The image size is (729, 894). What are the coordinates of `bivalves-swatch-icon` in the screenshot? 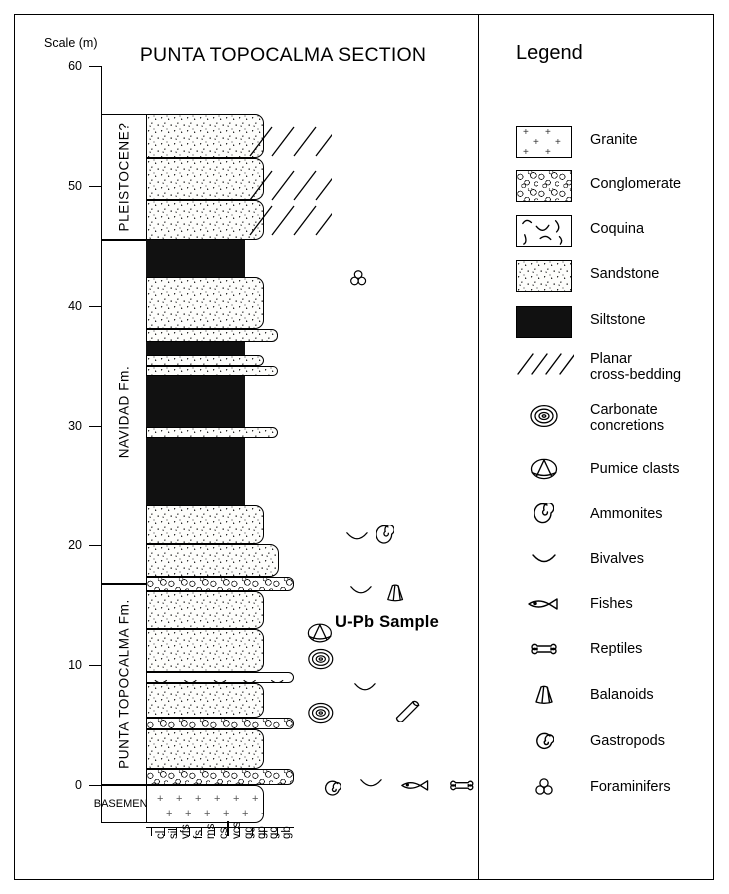 It's located at (544, 559).